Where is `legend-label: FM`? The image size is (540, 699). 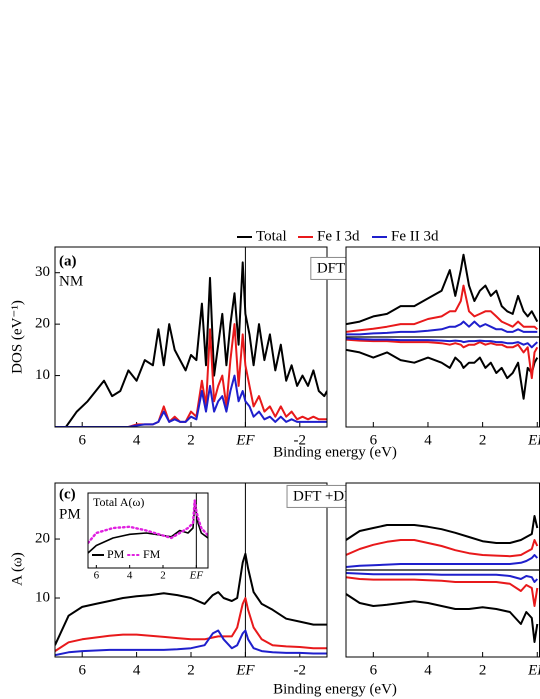
legend-label: FM is located at coordinates (152, 554).